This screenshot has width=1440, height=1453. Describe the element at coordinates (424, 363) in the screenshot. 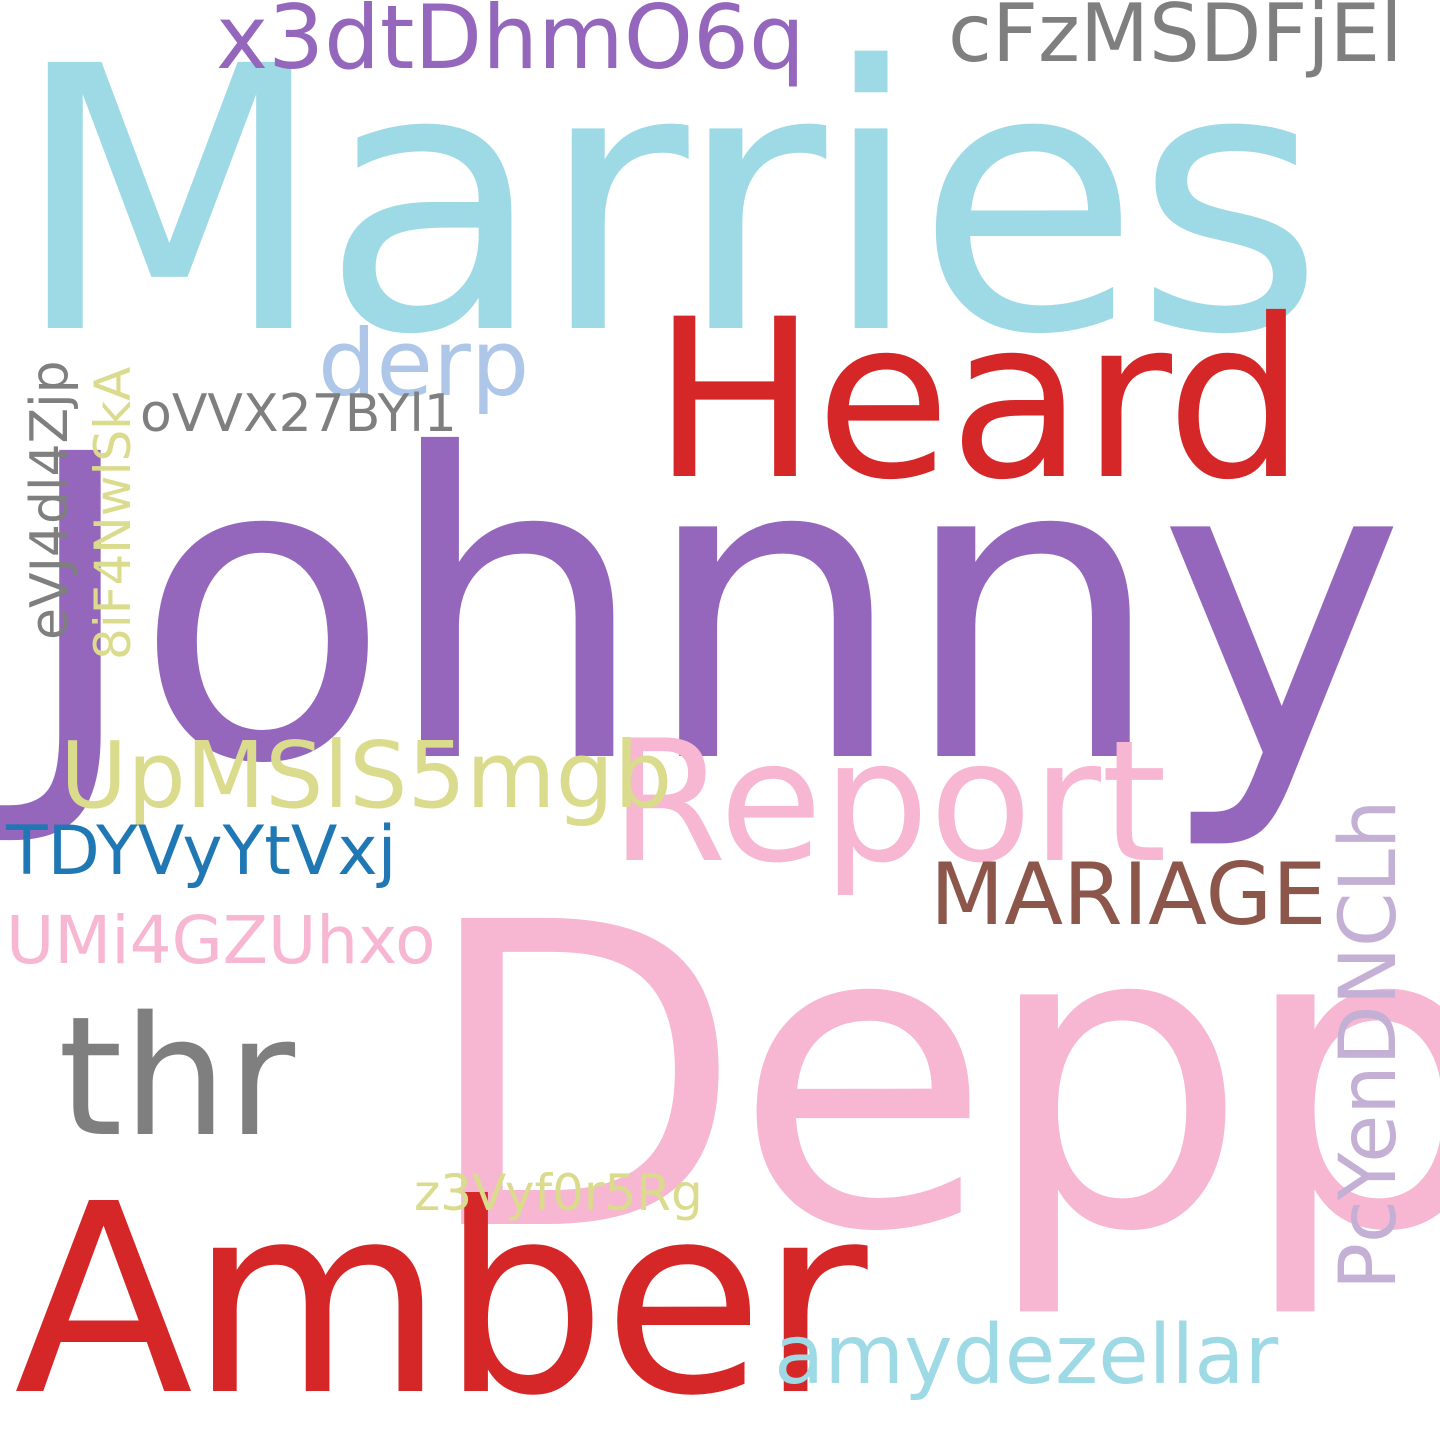

I see `word-derp: derp` at that location.